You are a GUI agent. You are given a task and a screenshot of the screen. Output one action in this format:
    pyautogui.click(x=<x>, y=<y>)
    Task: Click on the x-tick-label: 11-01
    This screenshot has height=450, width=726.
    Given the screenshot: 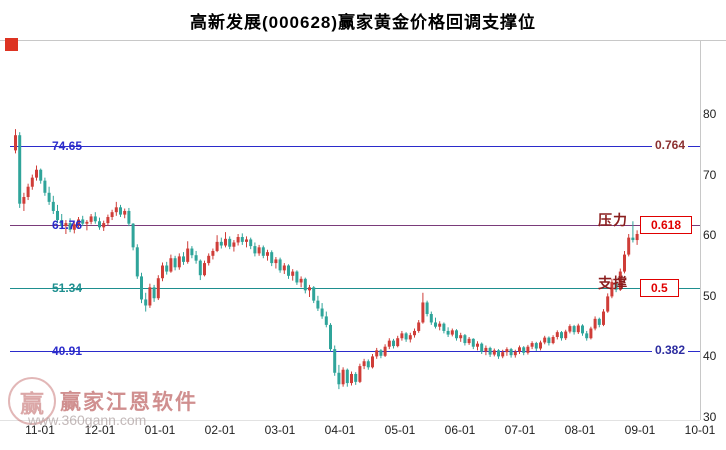 What is the action you would take?
    pyautogui.click(x=40, y=430)
    